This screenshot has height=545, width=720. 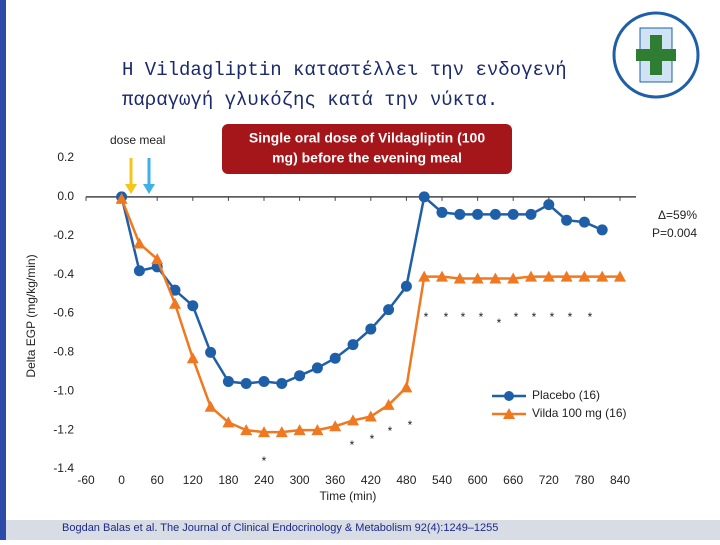 I want to click on x-tick-label: 480, so click(x=406, y=480).